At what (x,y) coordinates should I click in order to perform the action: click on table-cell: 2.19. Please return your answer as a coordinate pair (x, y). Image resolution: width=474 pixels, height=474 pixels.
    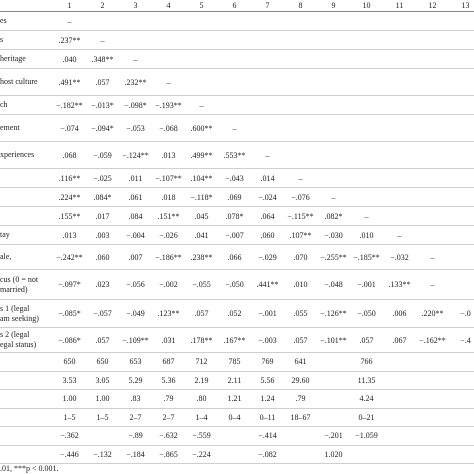
    Looking at the image, I should click on (201, 380).